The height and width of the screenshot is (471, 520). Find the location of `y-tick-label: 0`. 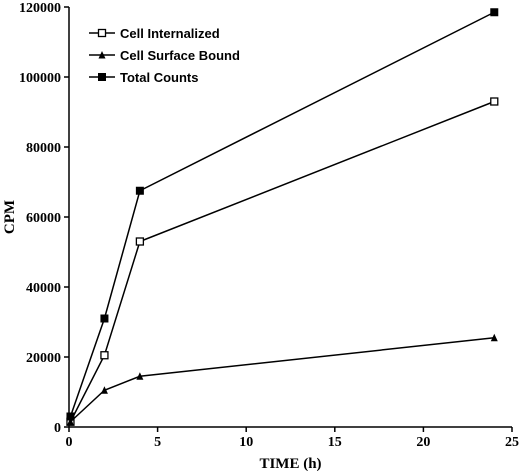

y-tick-label: 0 is located at coordinates (57, 428).